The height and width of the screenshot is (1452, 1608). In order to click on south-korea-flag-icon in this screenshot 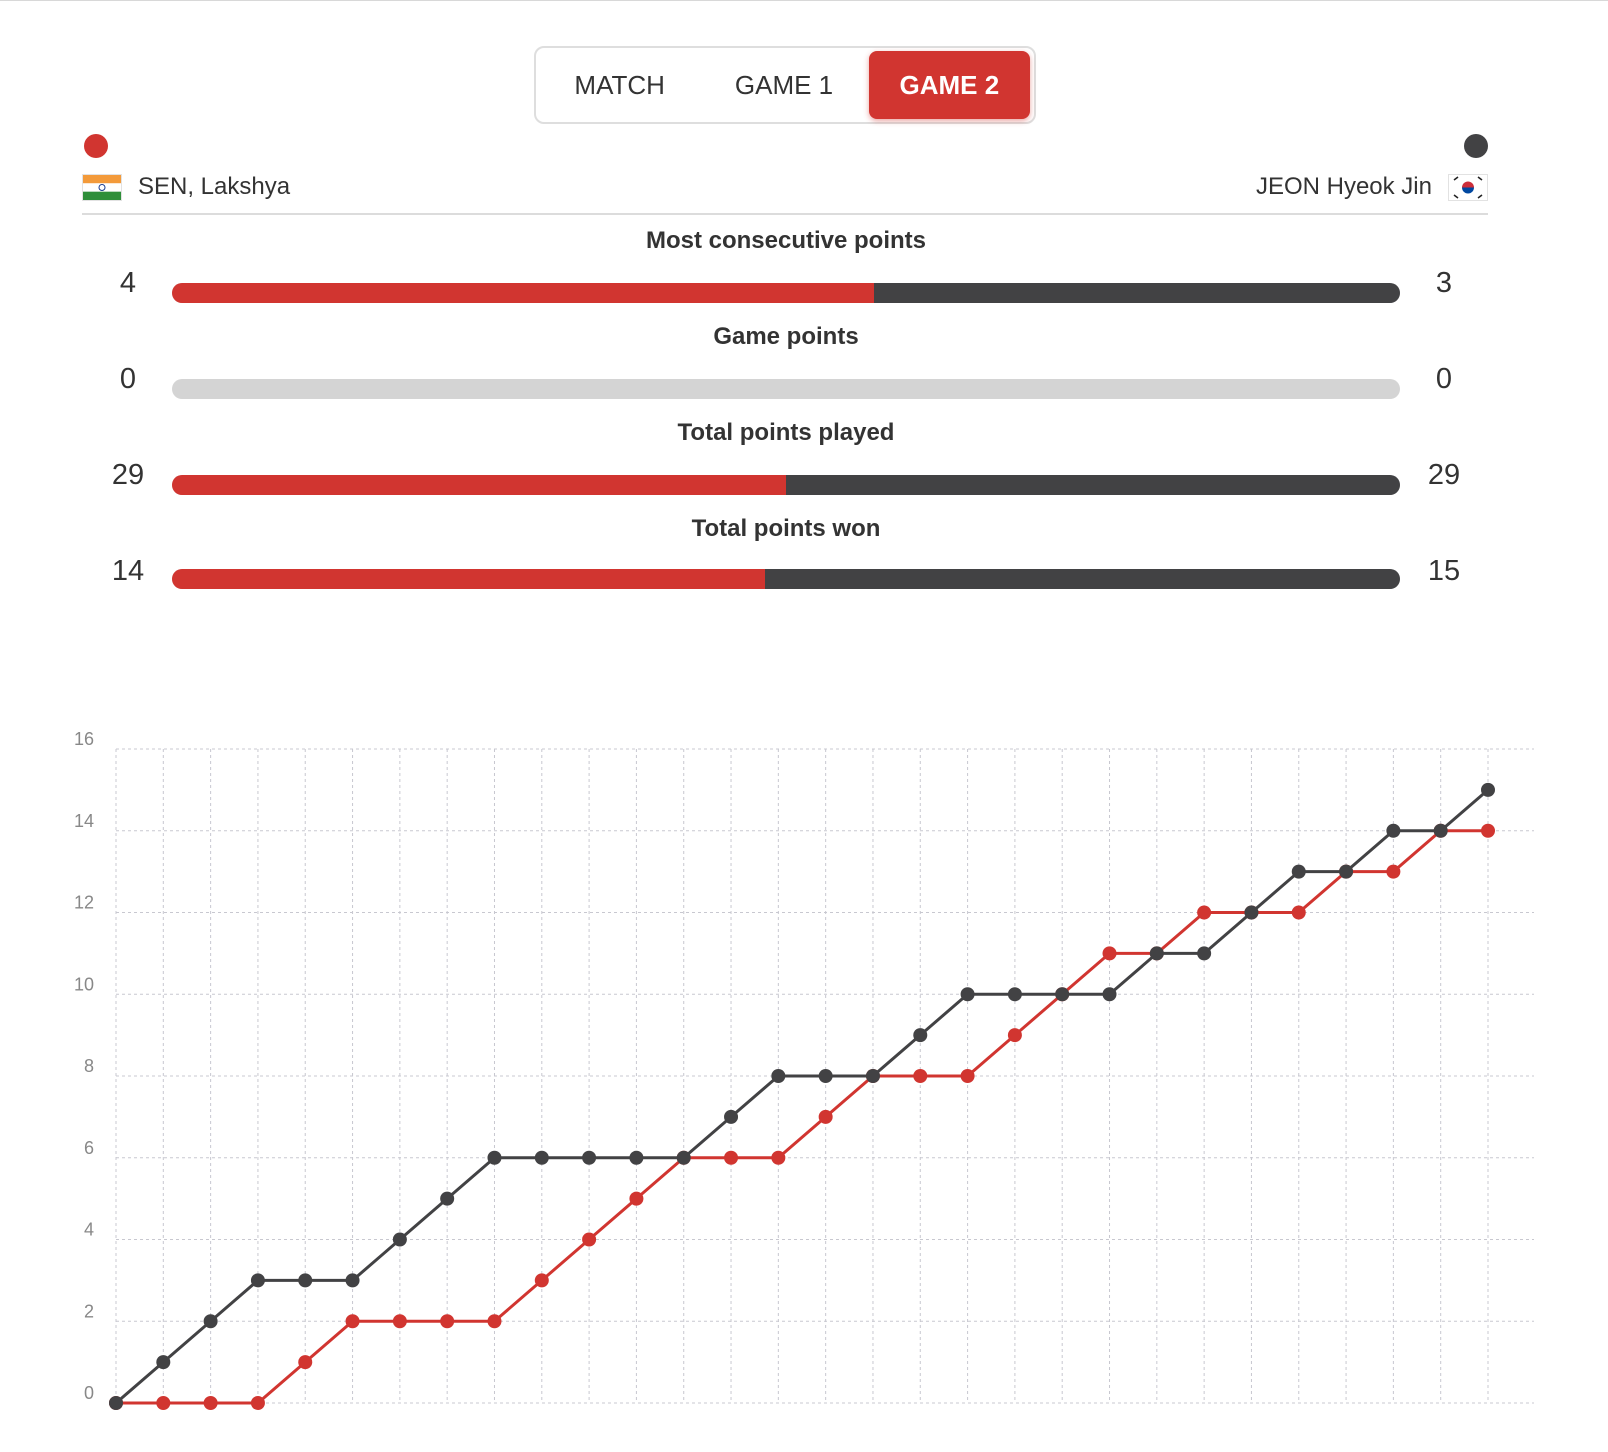, I will do `click(1468, 187)`.